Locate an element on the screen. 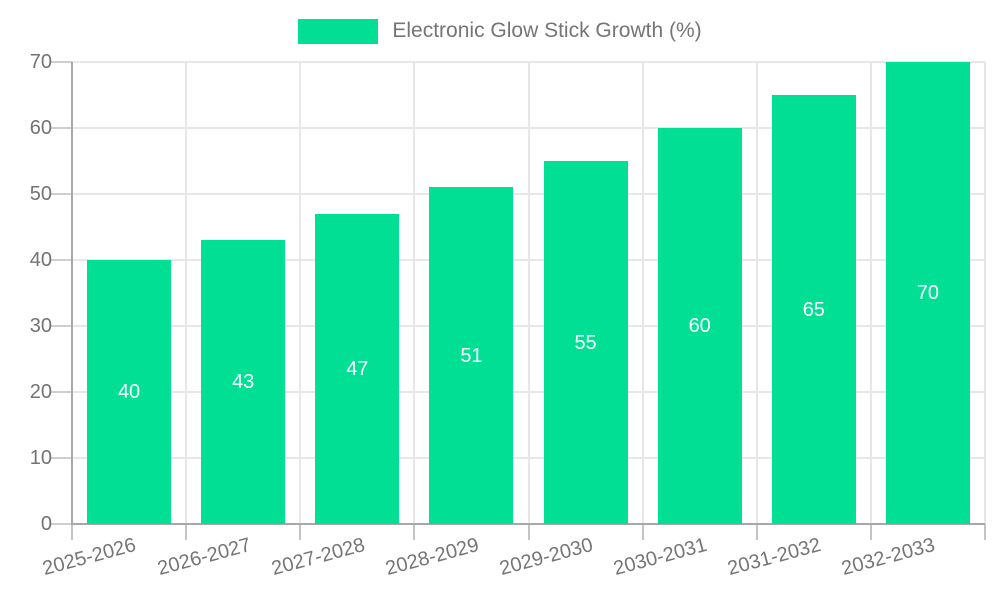 The image size is (1000, 600). bar-data-label: 70 is located at coordinates (928, 293).